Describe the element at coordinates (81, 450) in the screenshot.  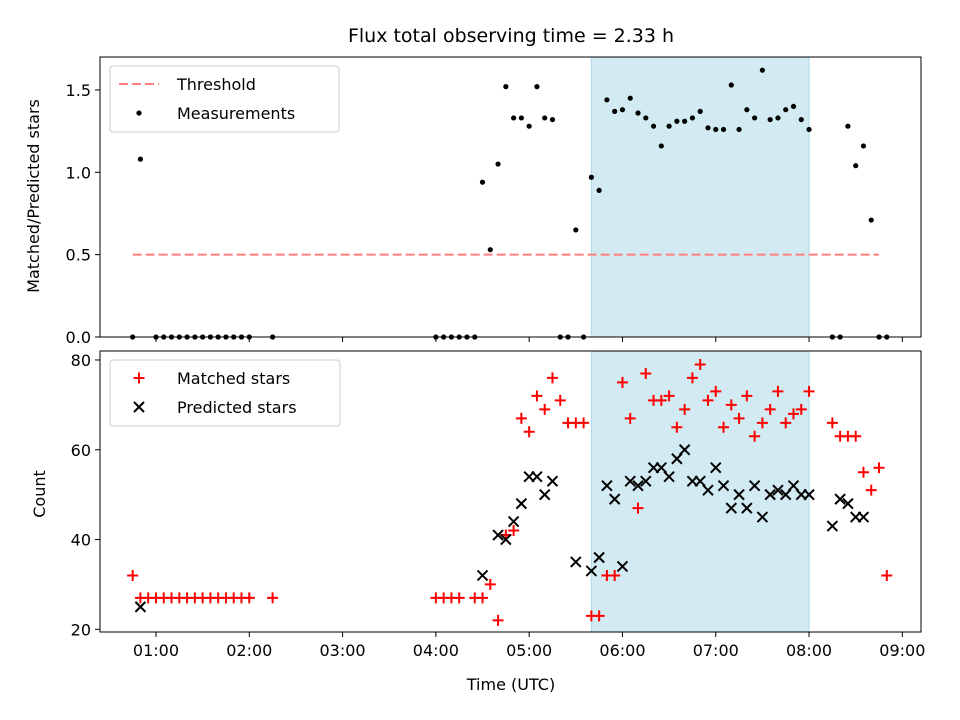
I see `y-tick-label: 60` at that location.